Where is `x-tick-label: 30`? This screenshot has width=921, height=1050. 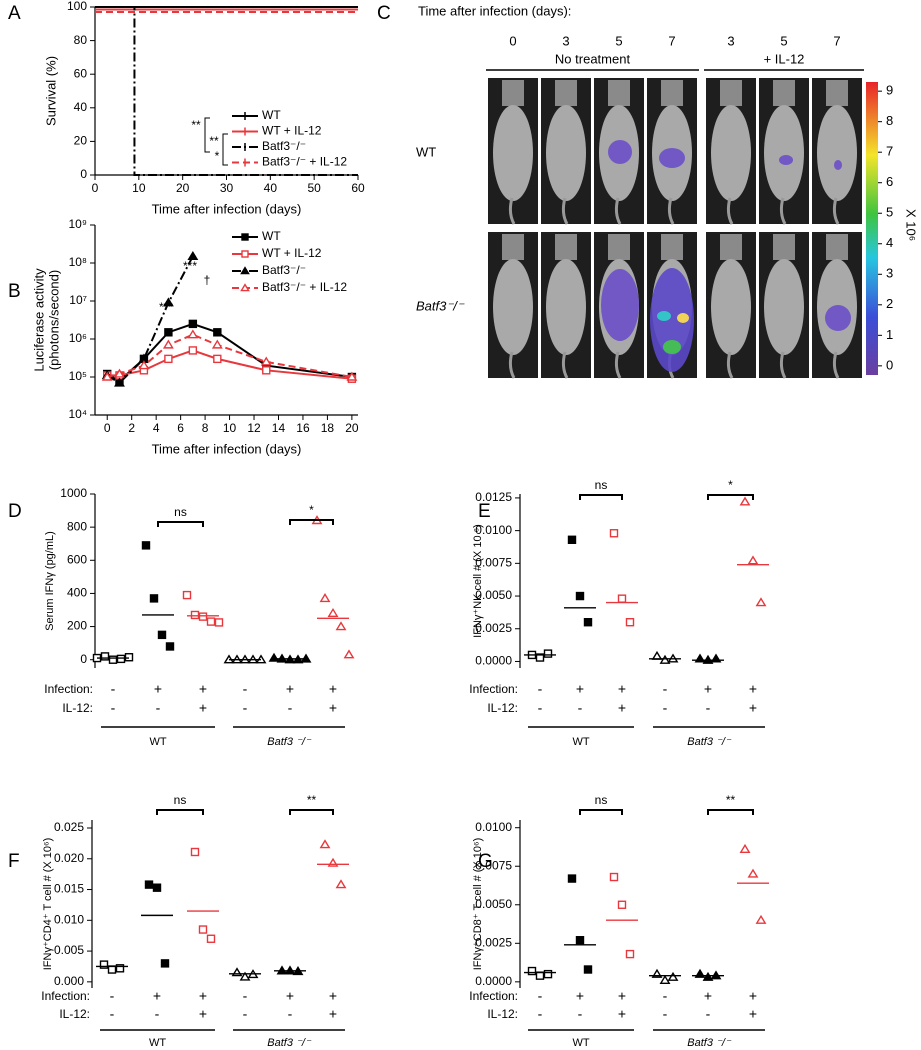
x-tick-label: 30 is located at coordinates (227, 188).